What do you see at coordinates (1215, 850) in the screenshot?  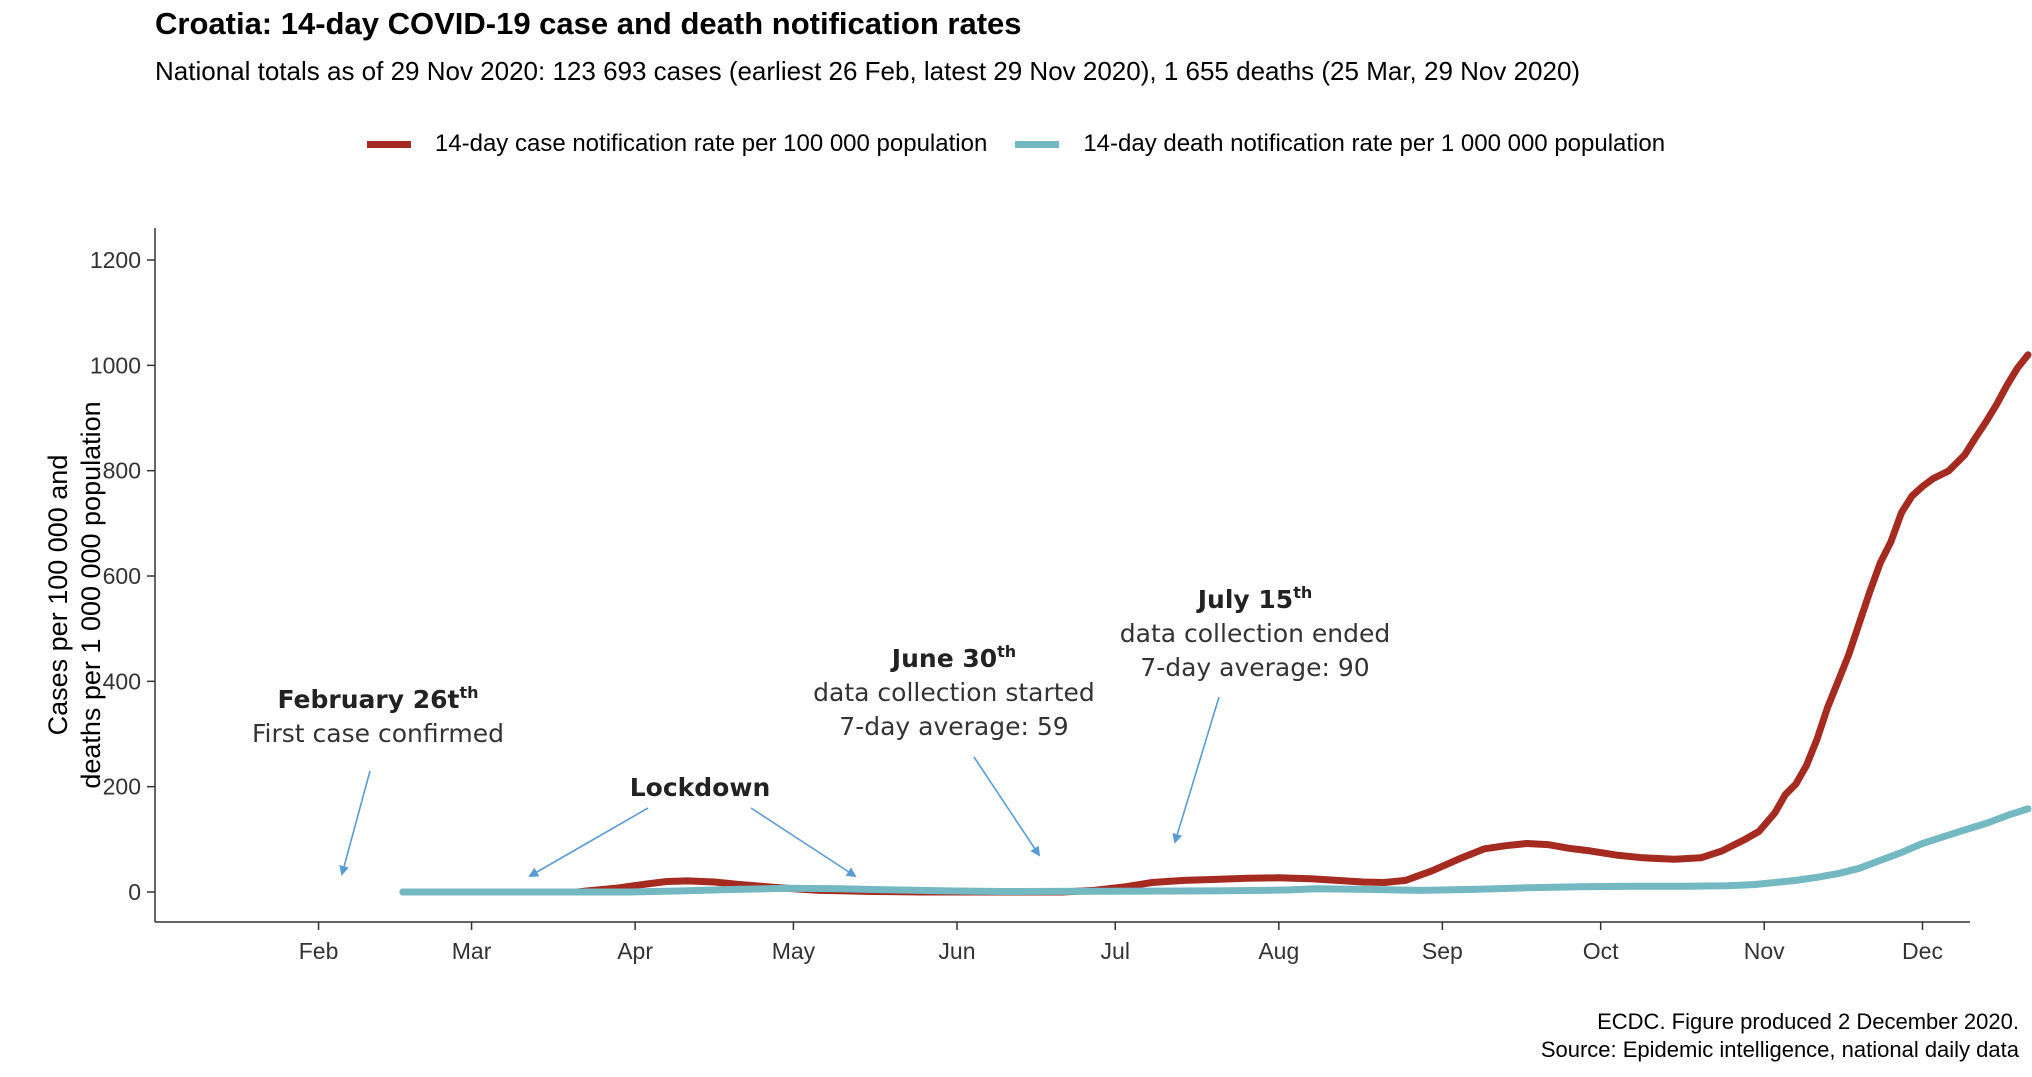 I see `series-line-deaths` at bounding box center [1215, 850].